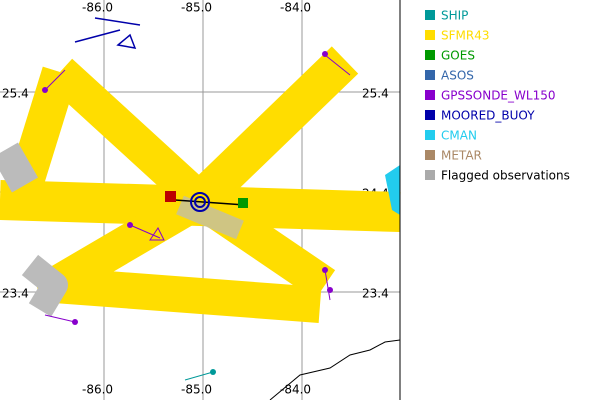 Image resolution: width=600 pixels, height=400 pixels. I want to click on legend-label: METAR, so click(461, 156).